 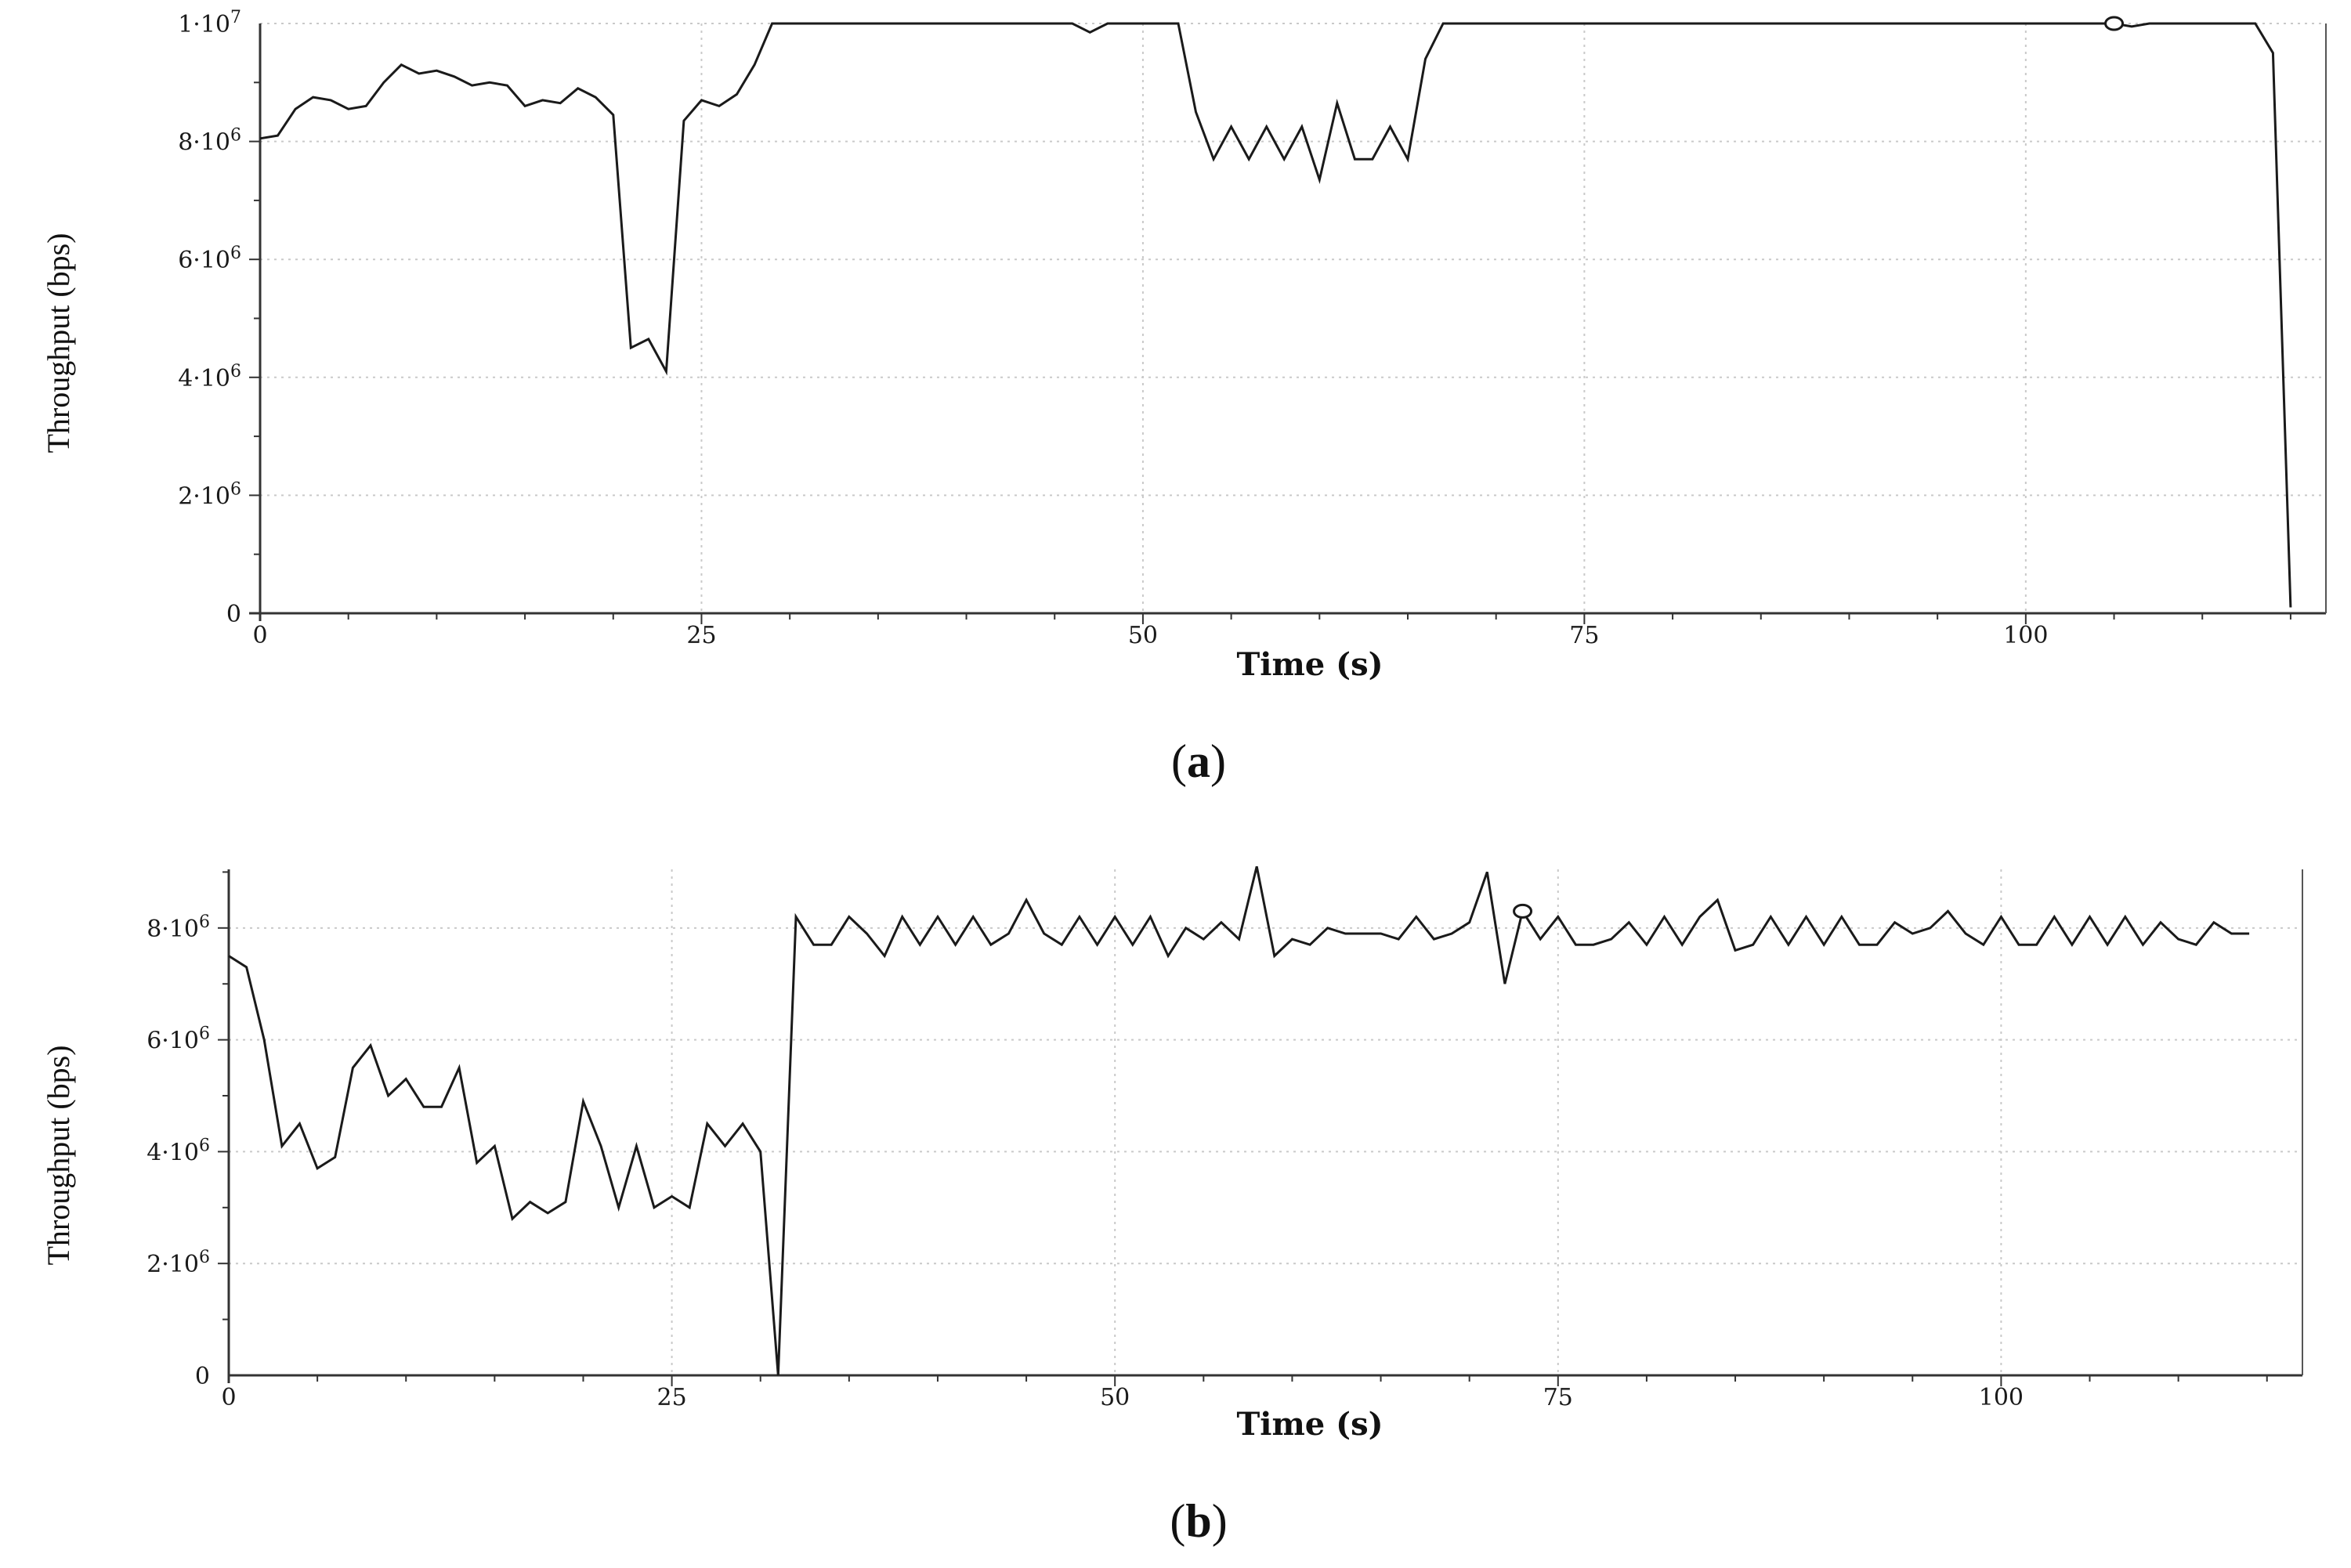 I want to click on panel-a-caption: (a), so click(x=1199, y=761).